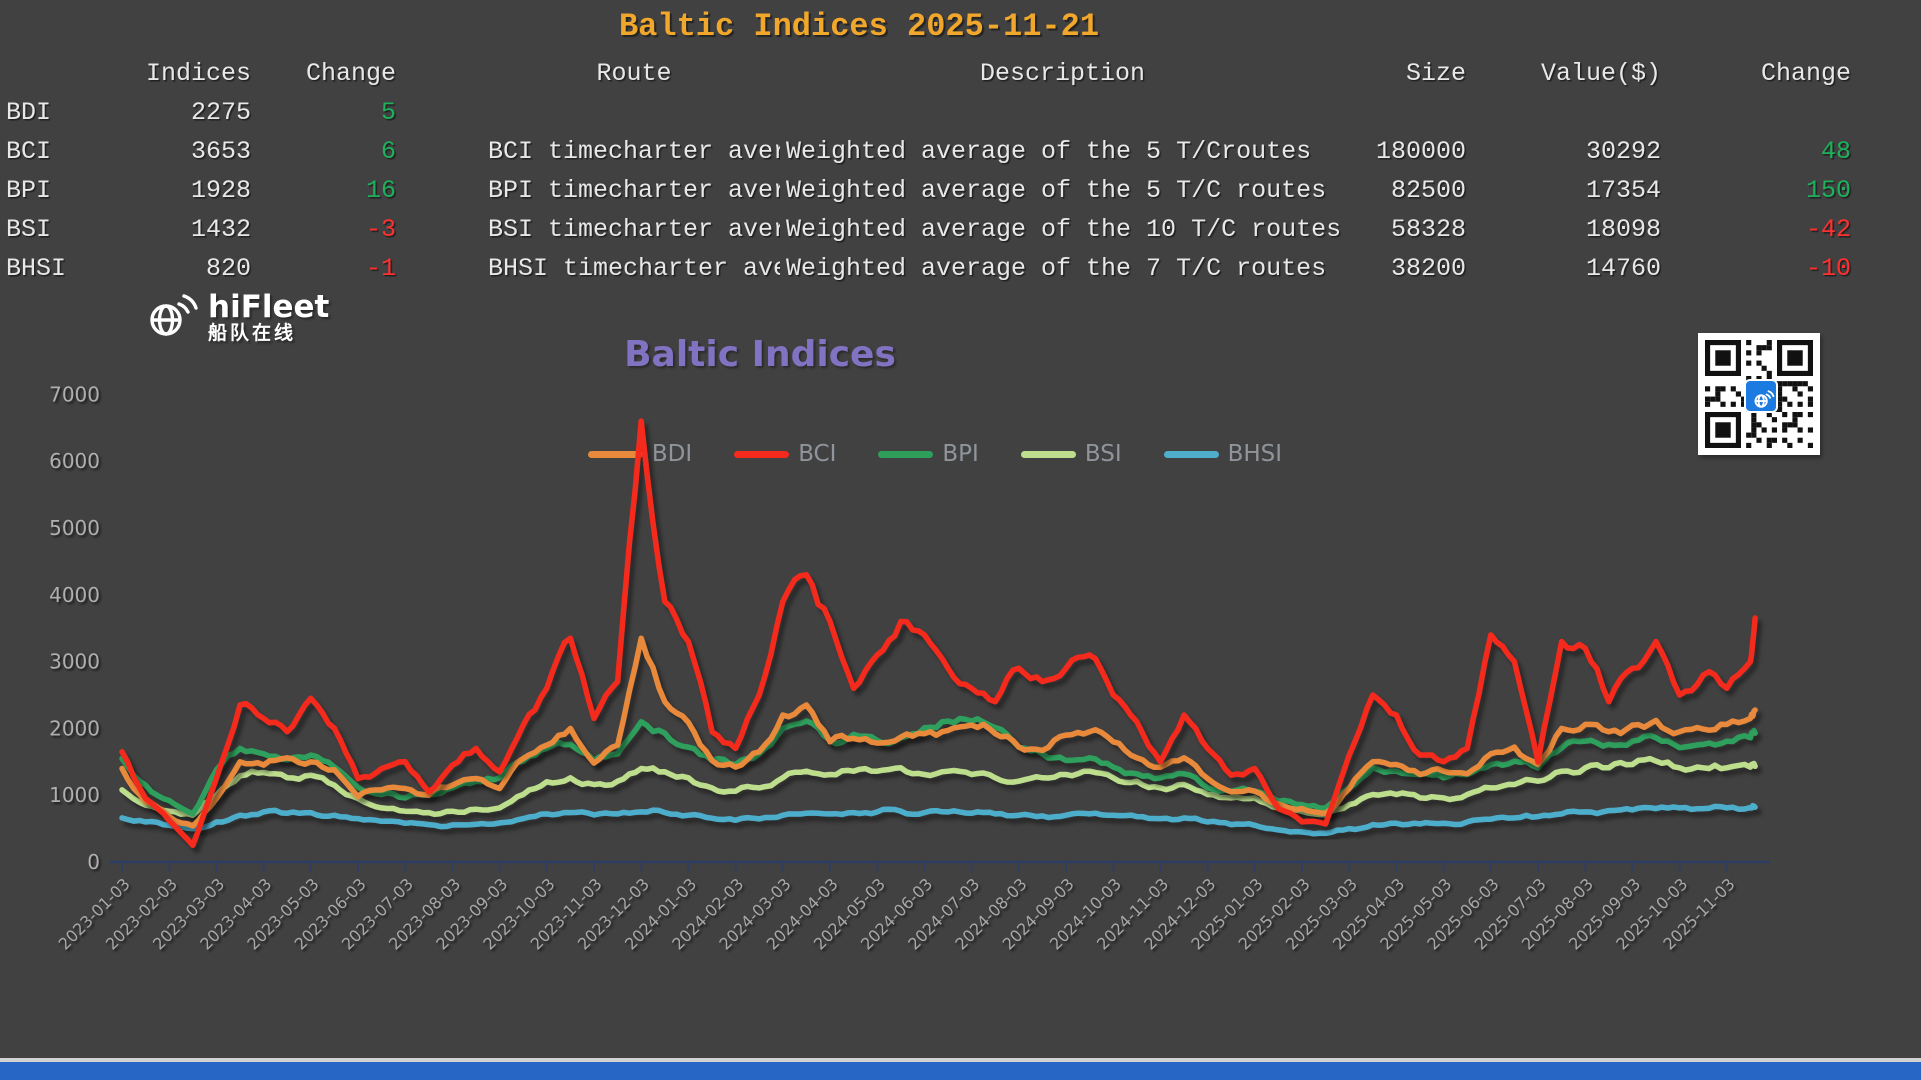 The height and width of the screenshot is (1080, 1921). What do you see at coordinates (1056, 190) in the screenshot?
I see `description-cell: Weighted average of the 5 T/C routes` at bounding box center [1056, 190].